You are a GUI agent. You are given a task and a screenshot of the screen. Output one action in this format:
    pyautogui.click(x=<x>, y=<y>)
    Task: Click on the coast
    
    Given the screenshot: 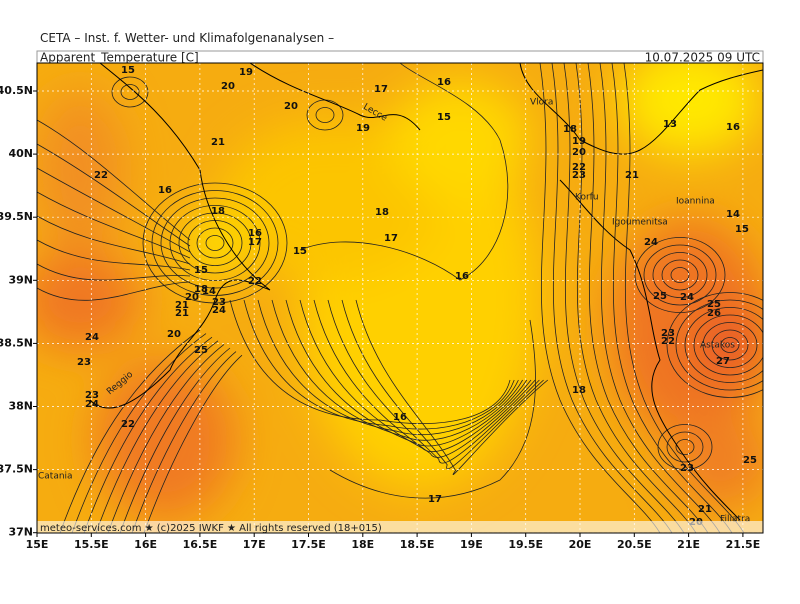 What is the action you would take?
    pyautogui.click(x=650, y=350)
    